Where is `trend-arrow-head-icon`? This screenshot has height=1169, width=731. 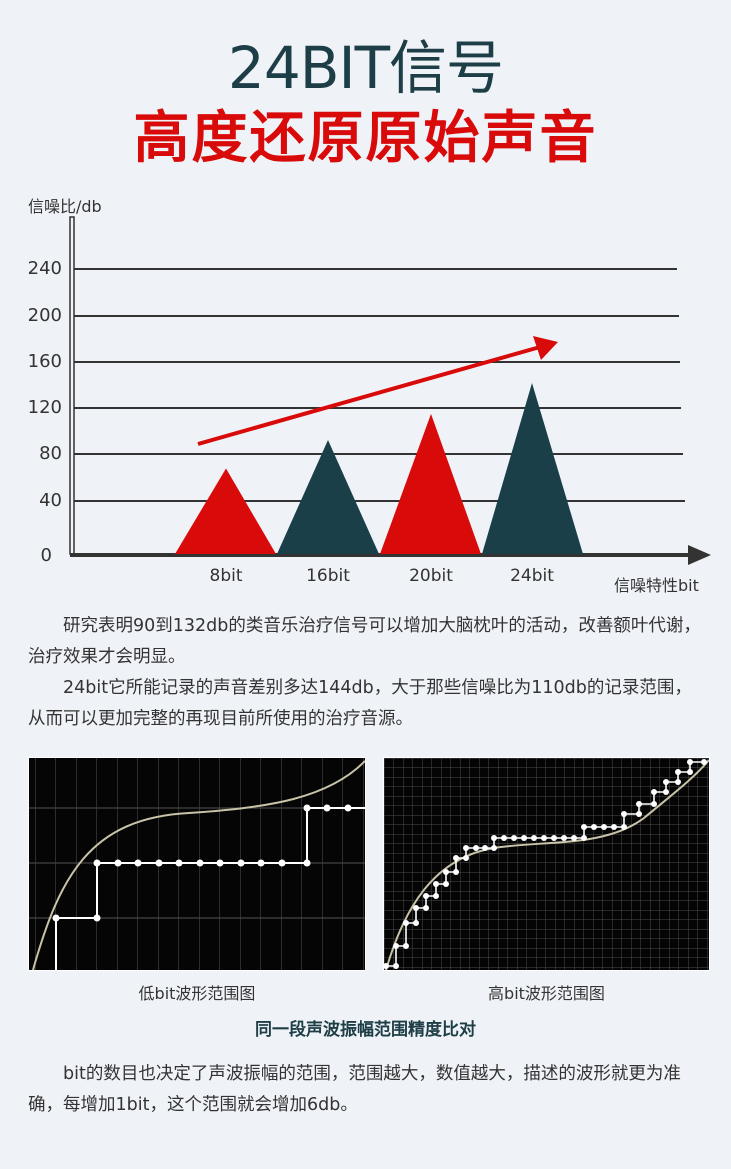 trend-arrow-head-icon is located at coordinates (545, 348).